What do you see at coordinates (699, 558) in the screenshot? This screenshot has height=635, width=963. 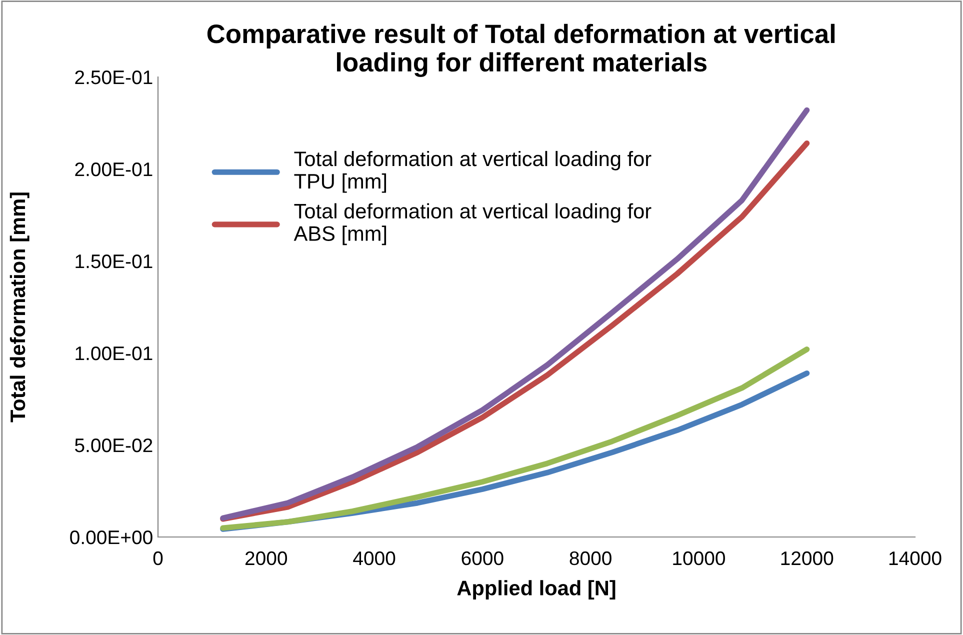 I see `x-tick-label: 10000` at bounding box center [699, 558].